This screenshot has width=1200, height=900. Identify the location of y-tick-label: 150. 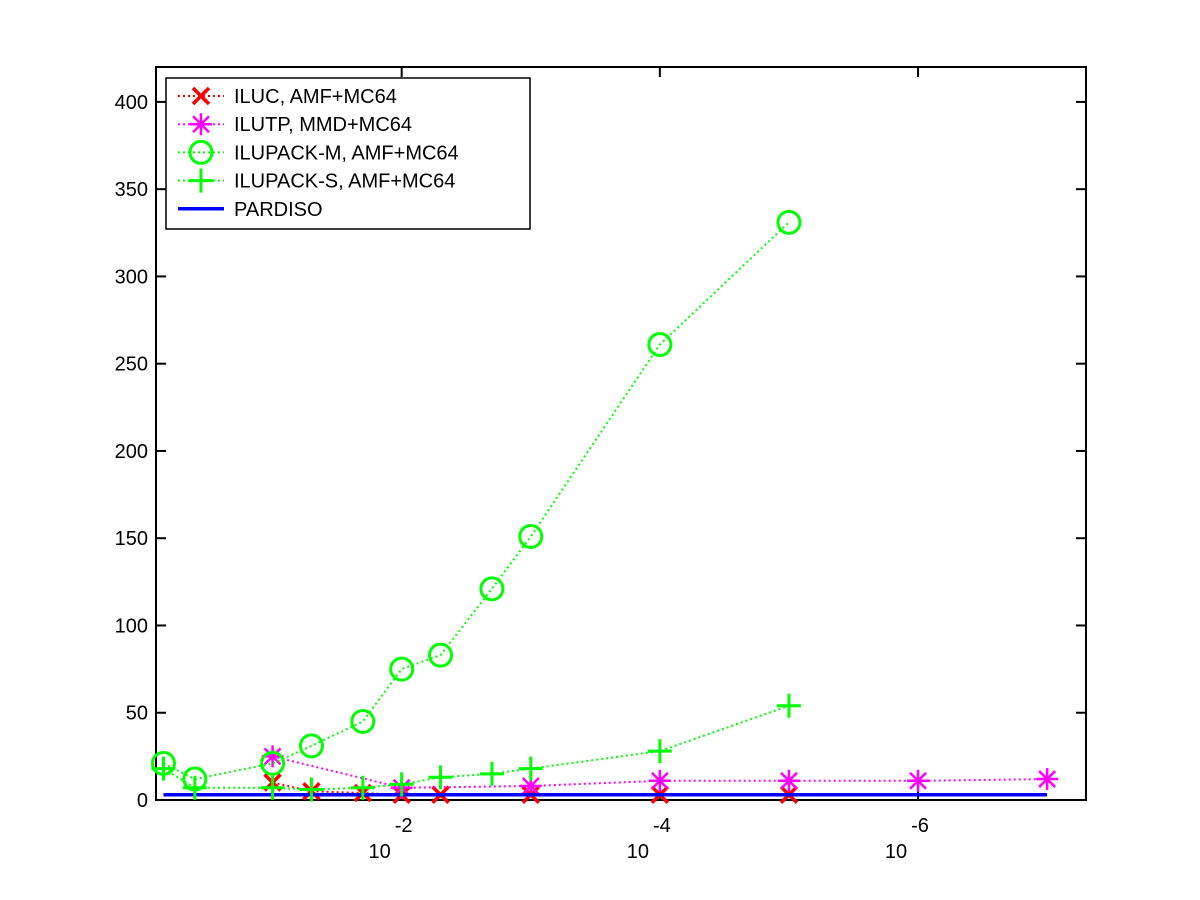
(131, 539).